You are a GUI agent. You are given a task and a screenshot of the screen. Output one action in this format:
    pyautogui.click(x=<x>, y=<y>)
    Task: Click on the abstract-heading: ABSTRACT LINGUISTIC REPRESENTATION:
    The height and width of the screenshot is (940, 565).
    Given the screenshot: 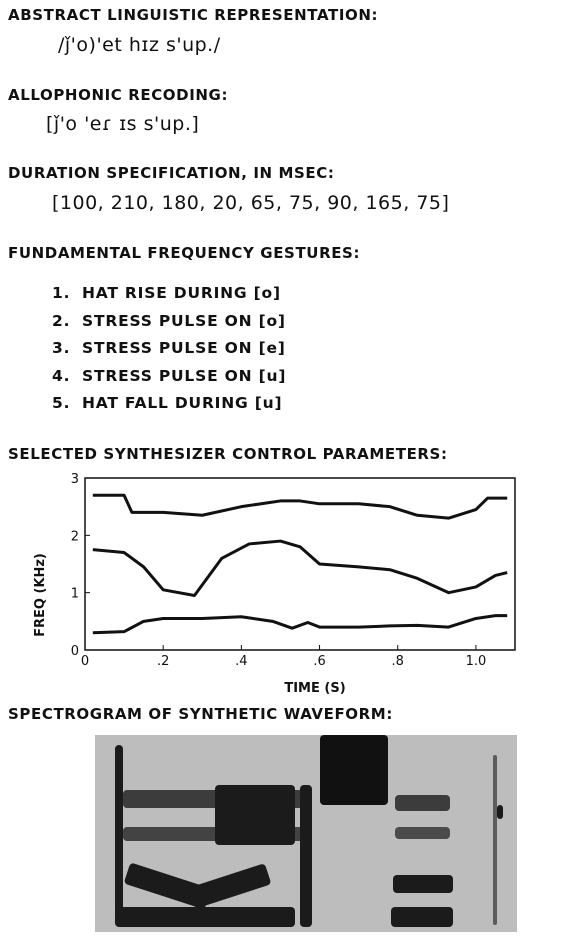 What is the action you would take?
    pyautogui.click(x=193, y=15)
    